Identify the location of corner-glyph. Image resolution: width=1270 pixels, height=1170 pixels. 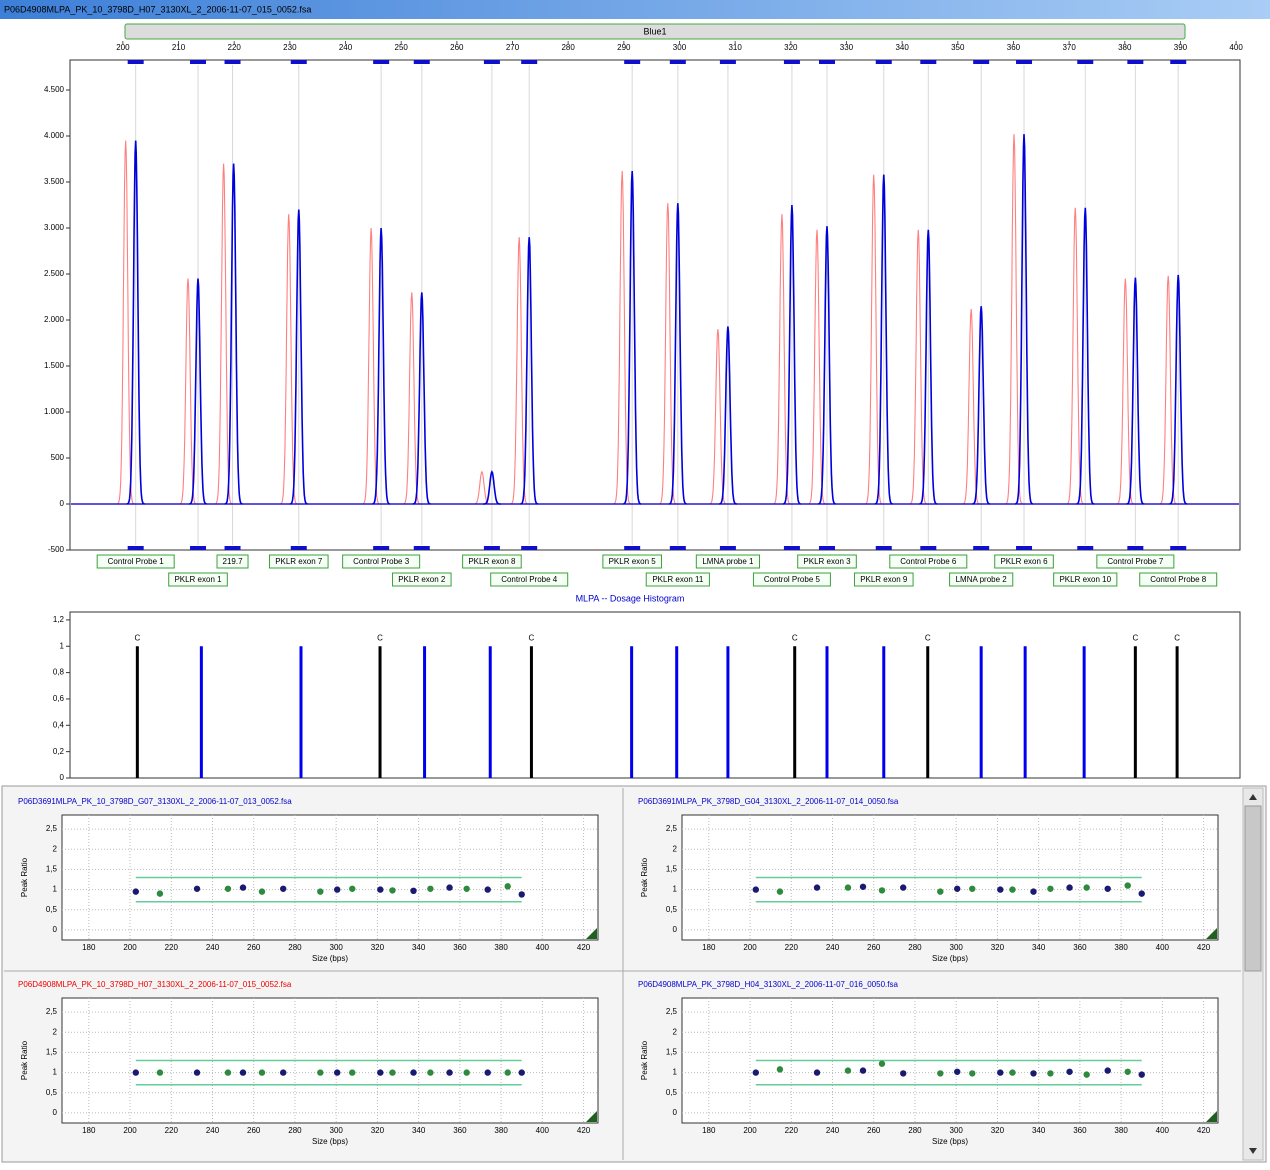
(1211, 1116).